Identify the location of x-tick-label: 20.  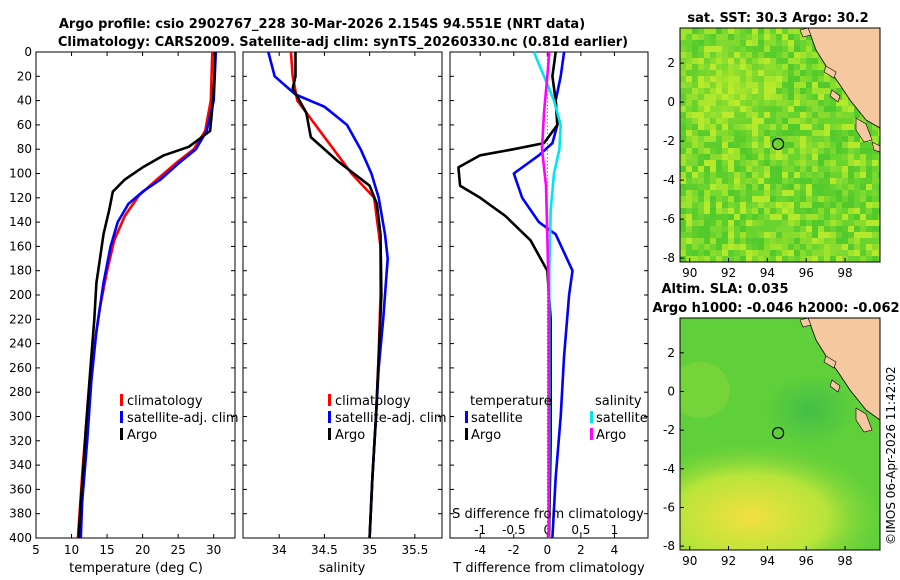
(142, 550).